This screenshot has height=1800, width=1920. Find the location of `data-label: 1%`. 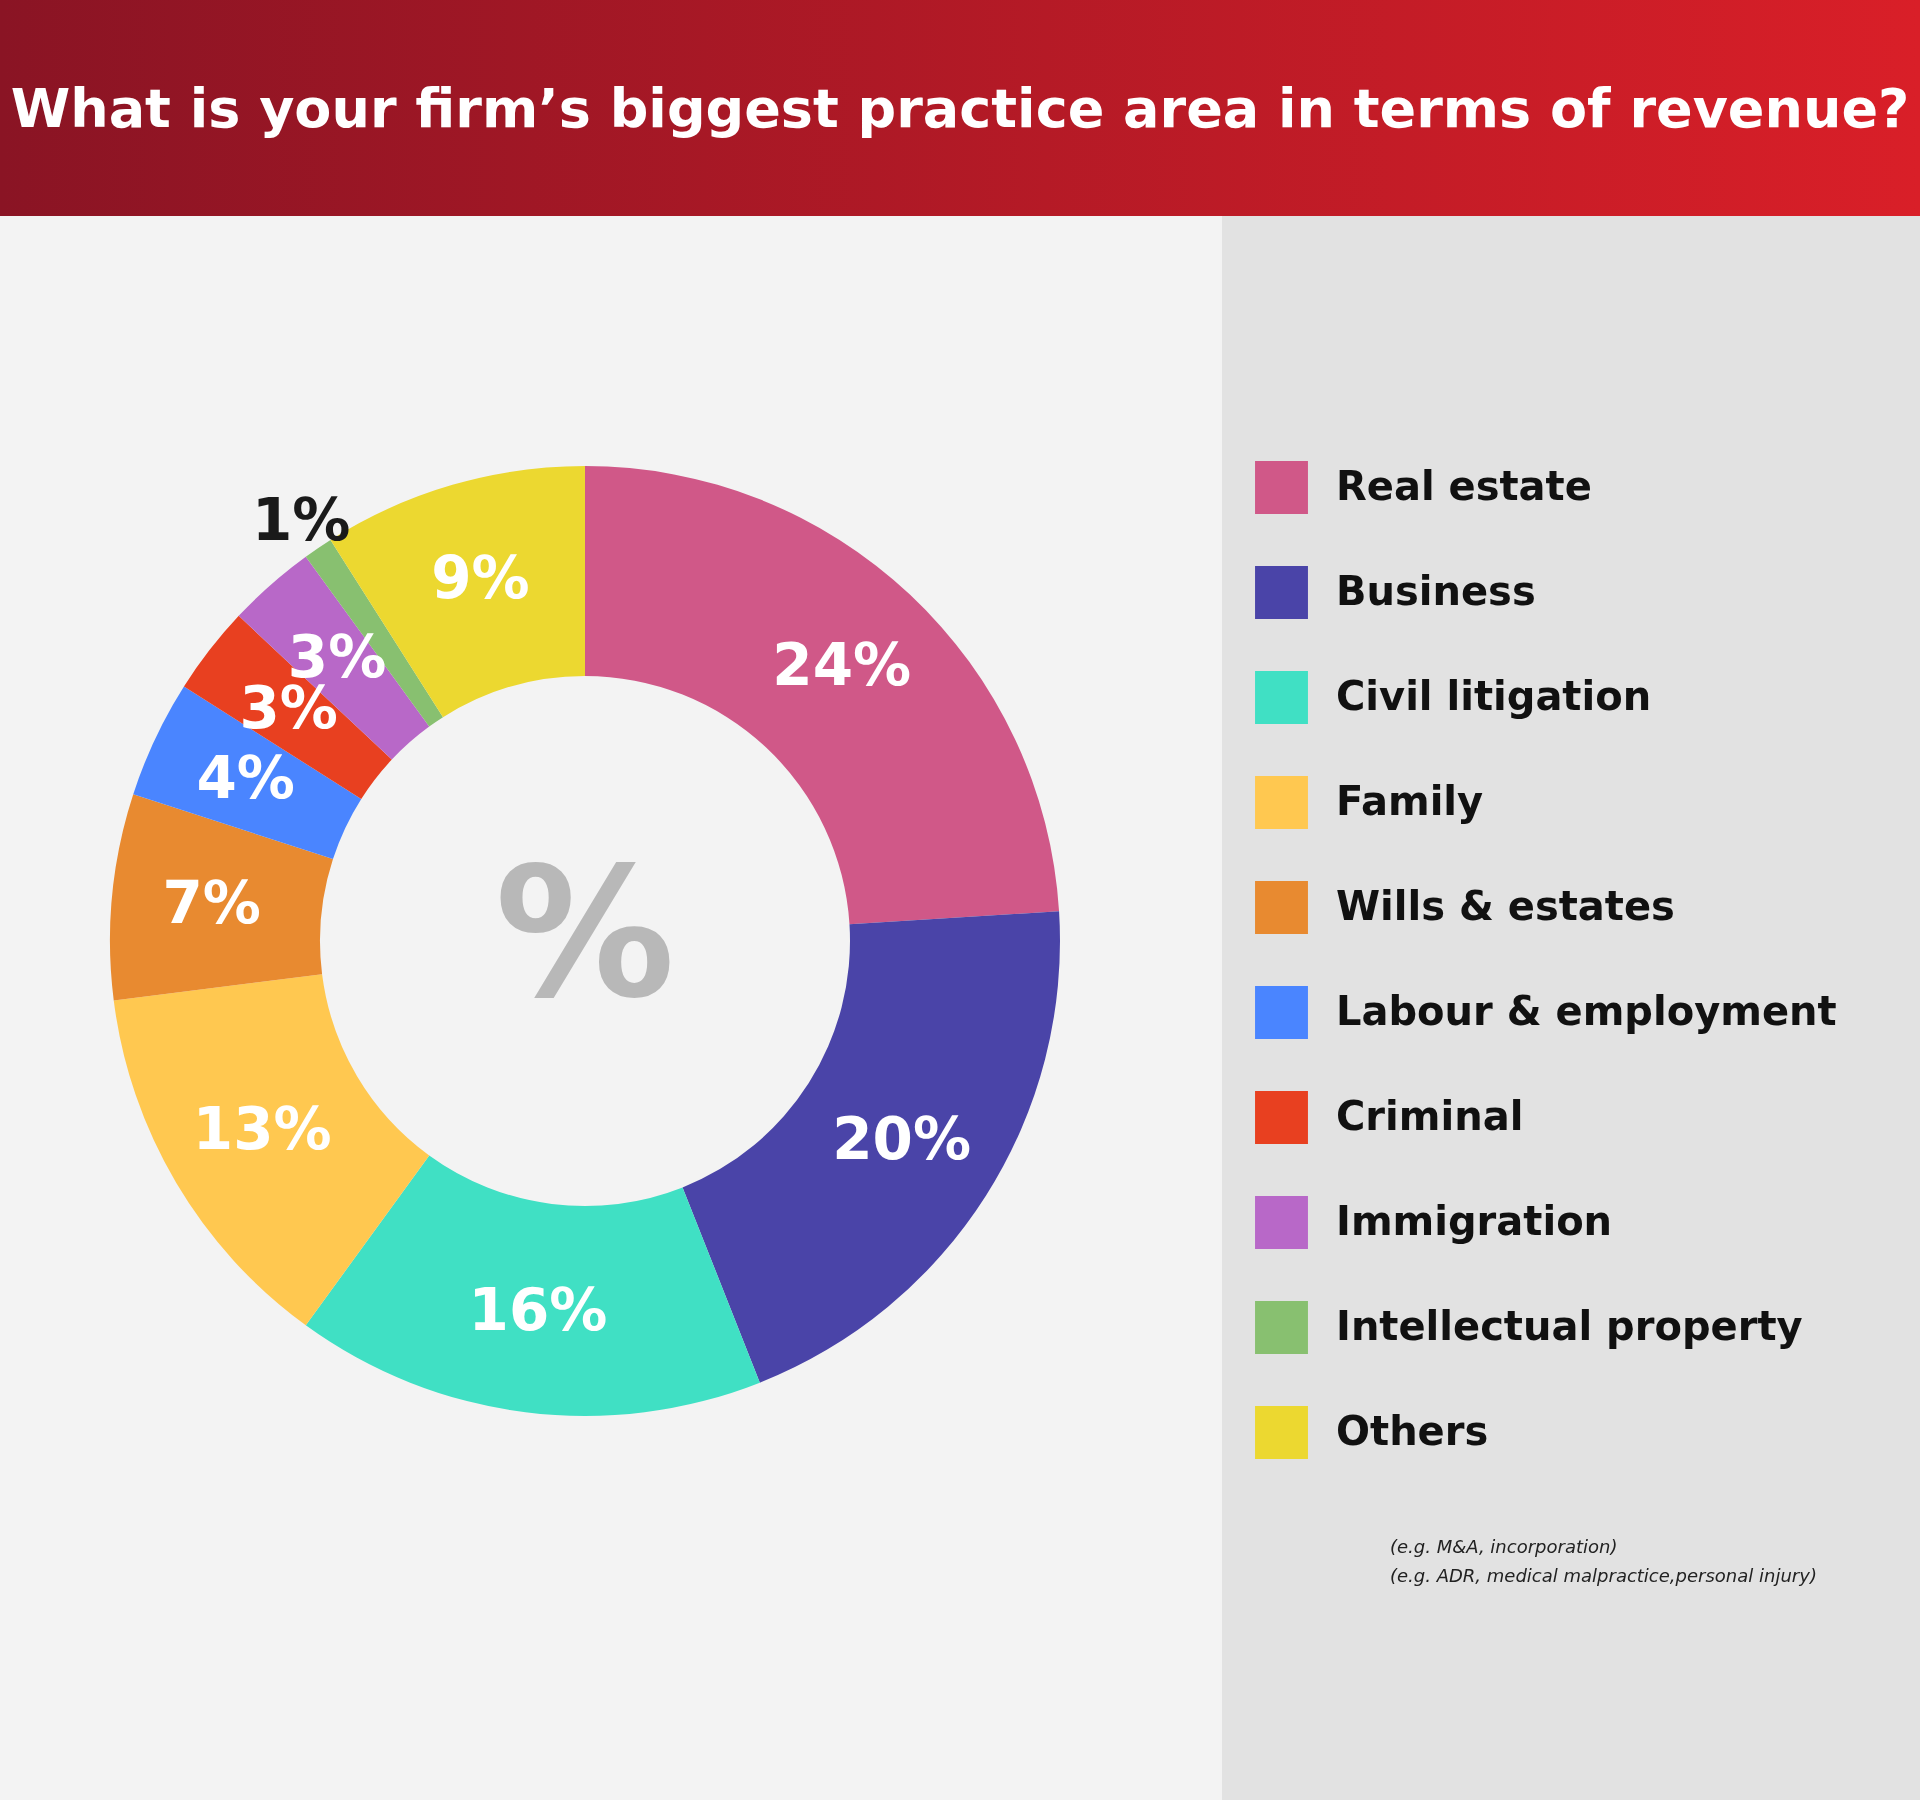

data-label: 1% is located at coordinates (301, 520).